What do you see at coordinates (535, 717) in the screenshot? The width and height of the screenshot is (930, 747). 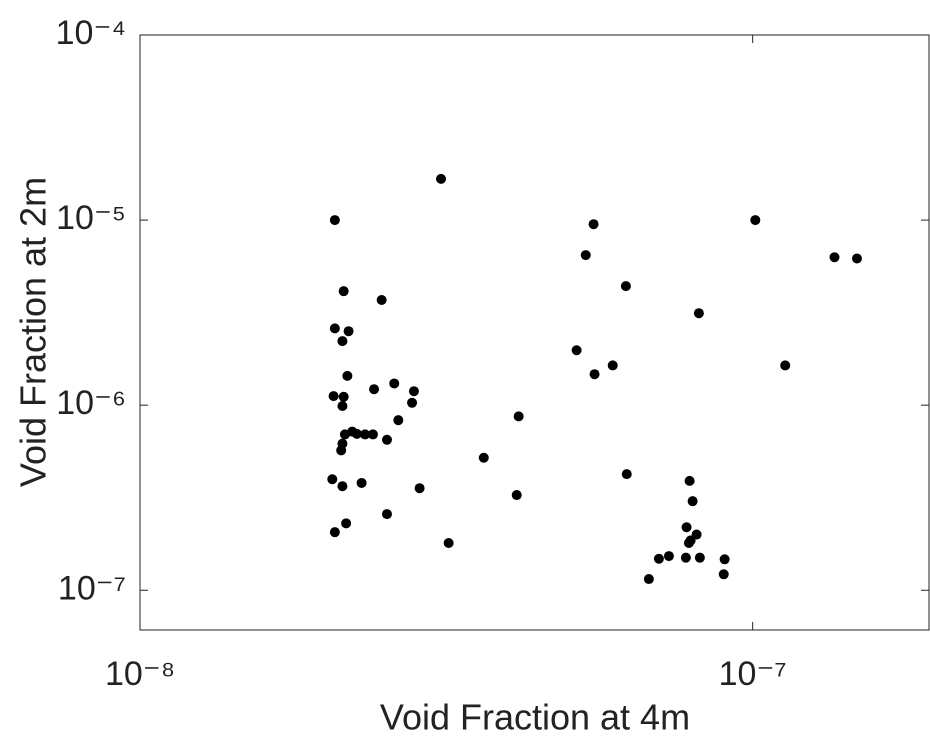 I see `x-axis-label: Void Fraction at 4m` at bounding box center [535, 717].